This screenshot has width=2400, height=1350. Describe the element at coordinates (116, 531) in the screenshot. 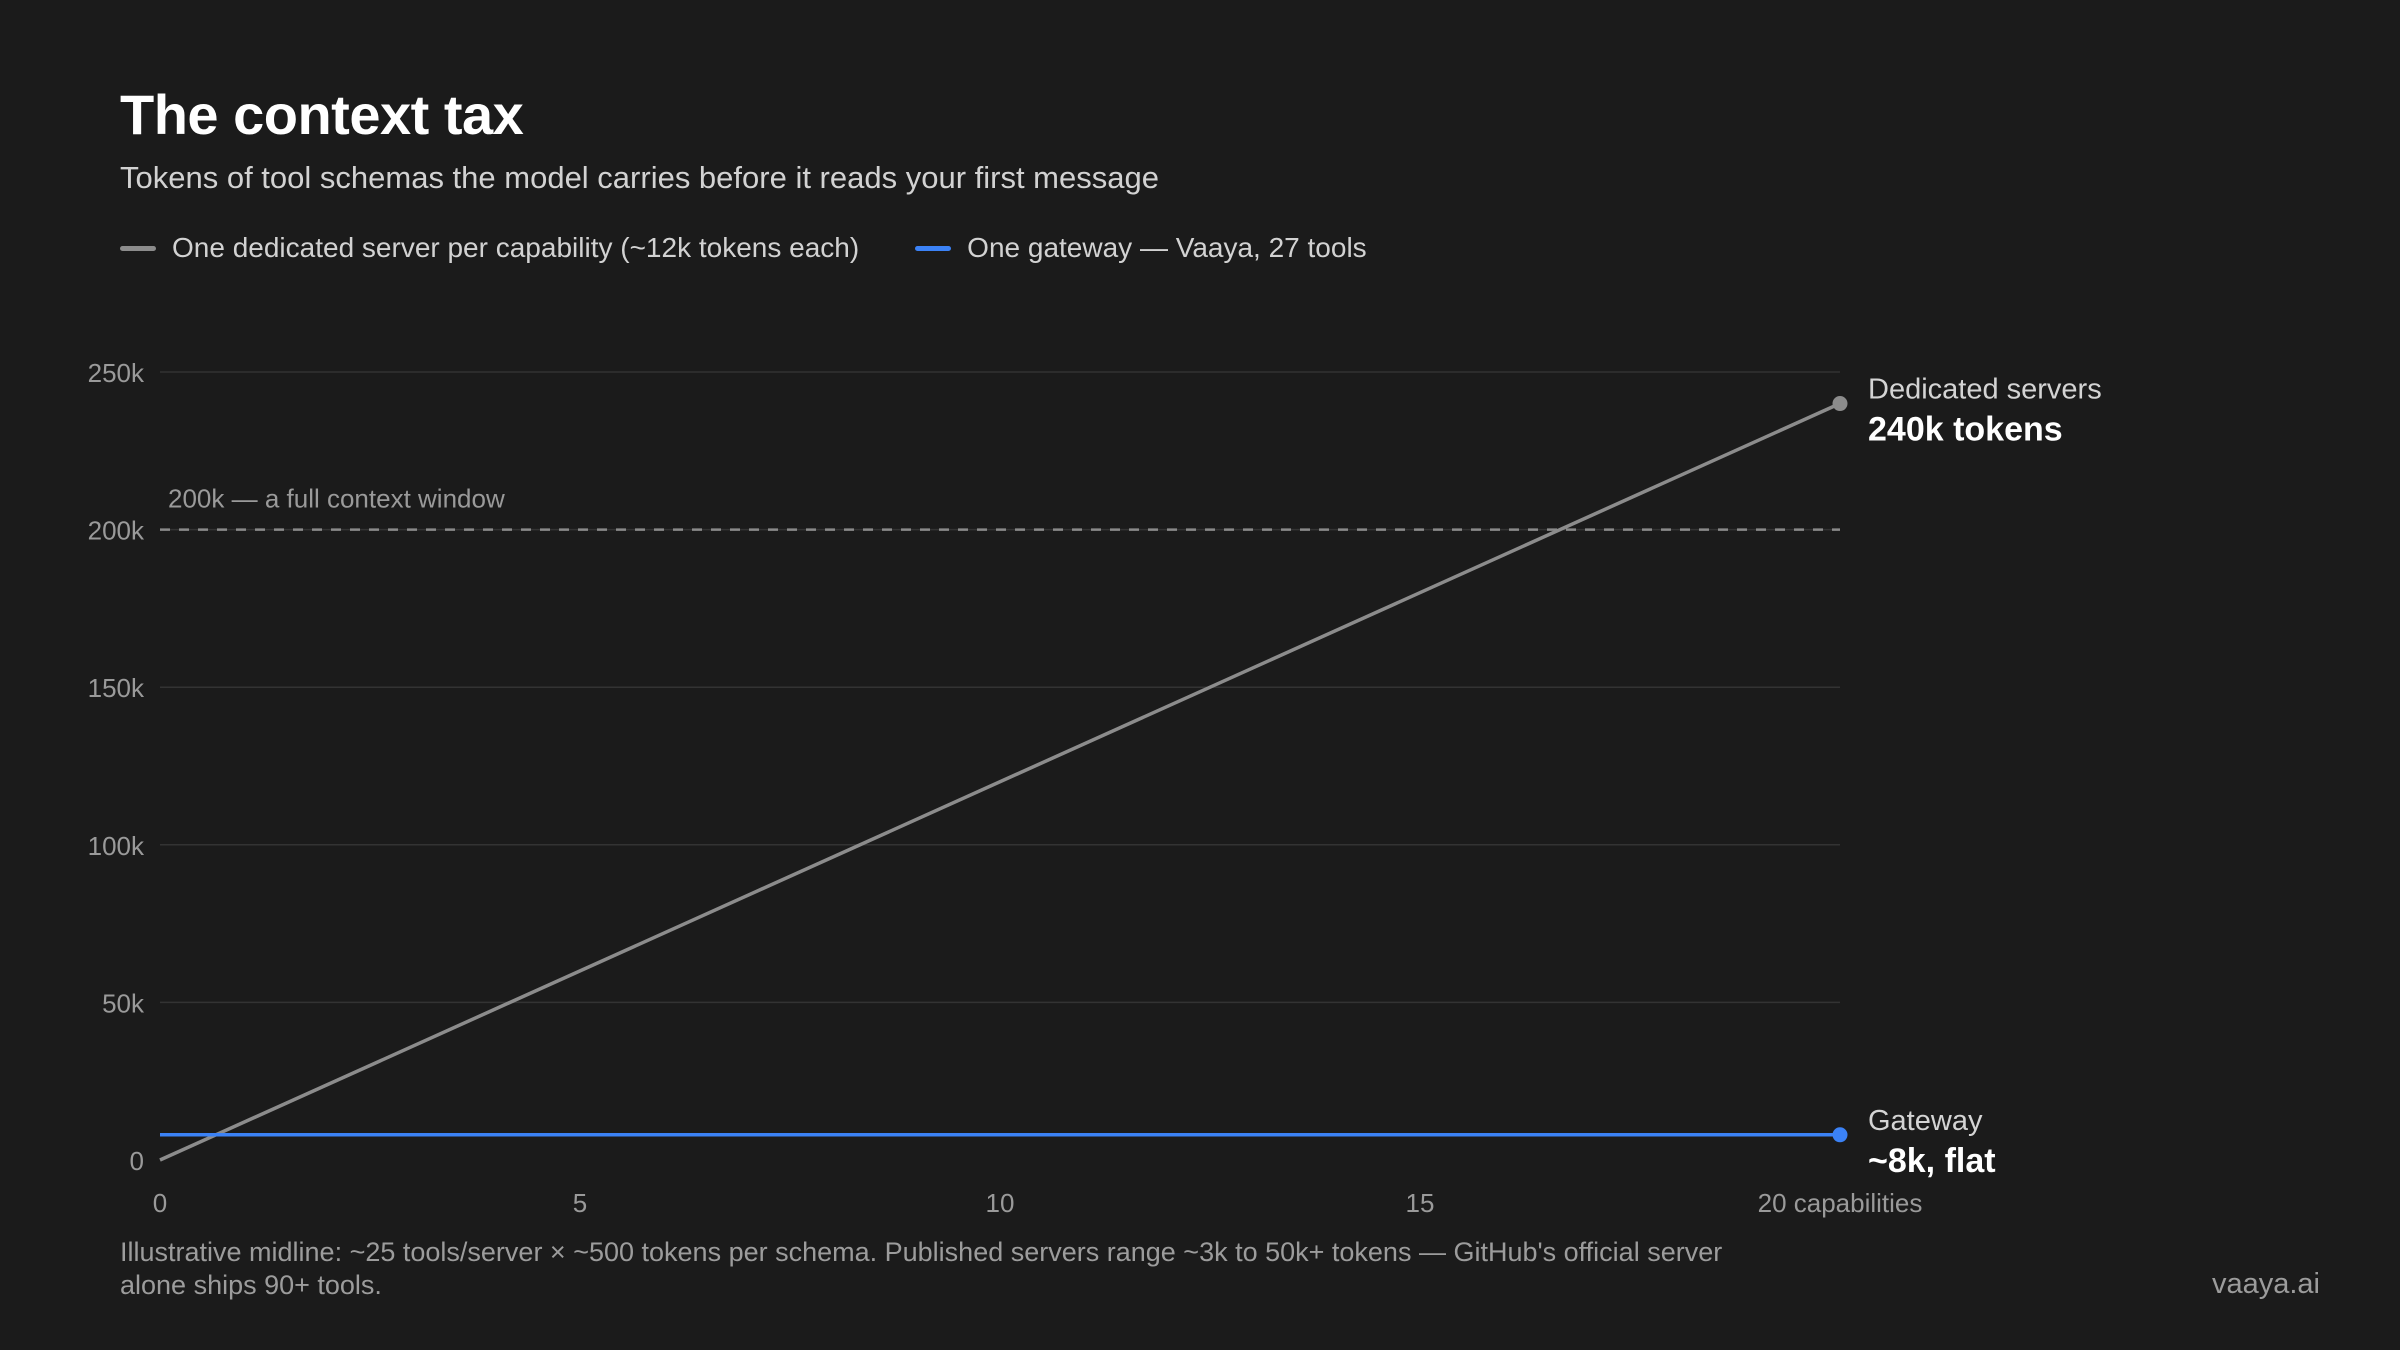

I see `y-tick-label: 200k` at that location.